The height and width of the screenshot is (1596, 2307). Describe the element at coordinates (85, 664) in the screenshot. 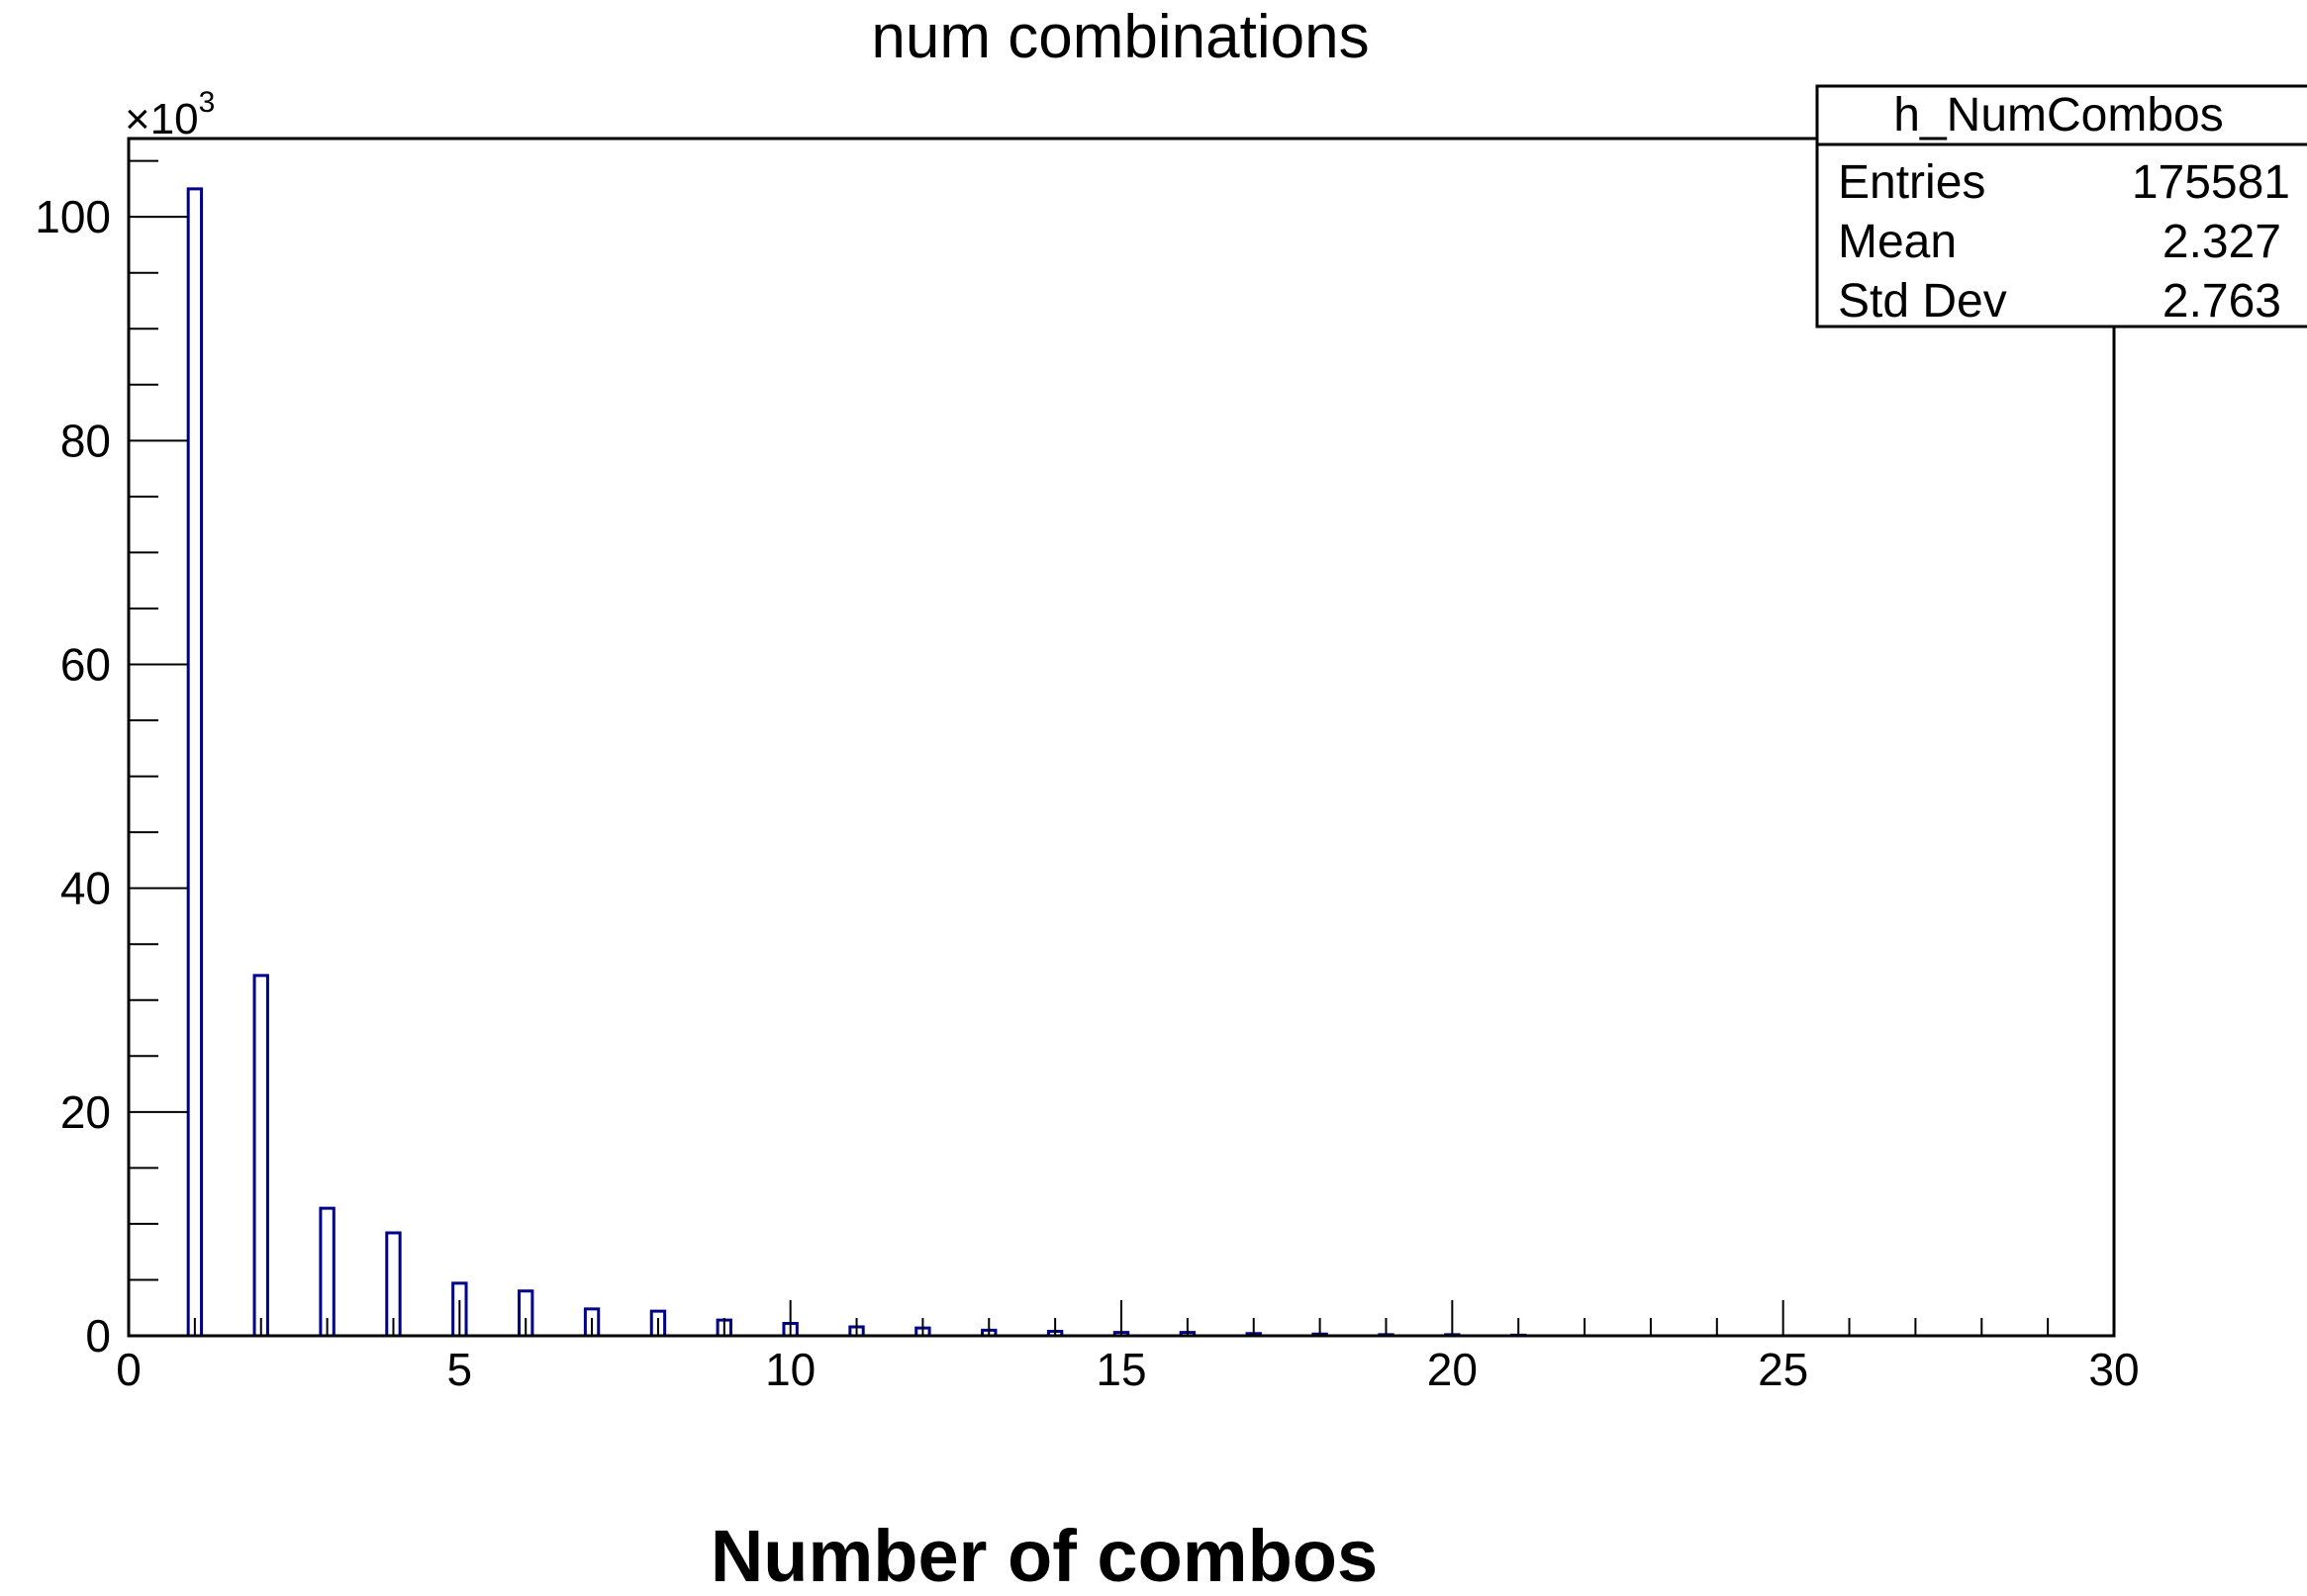

I see `y-tick-label: 60` at that location.